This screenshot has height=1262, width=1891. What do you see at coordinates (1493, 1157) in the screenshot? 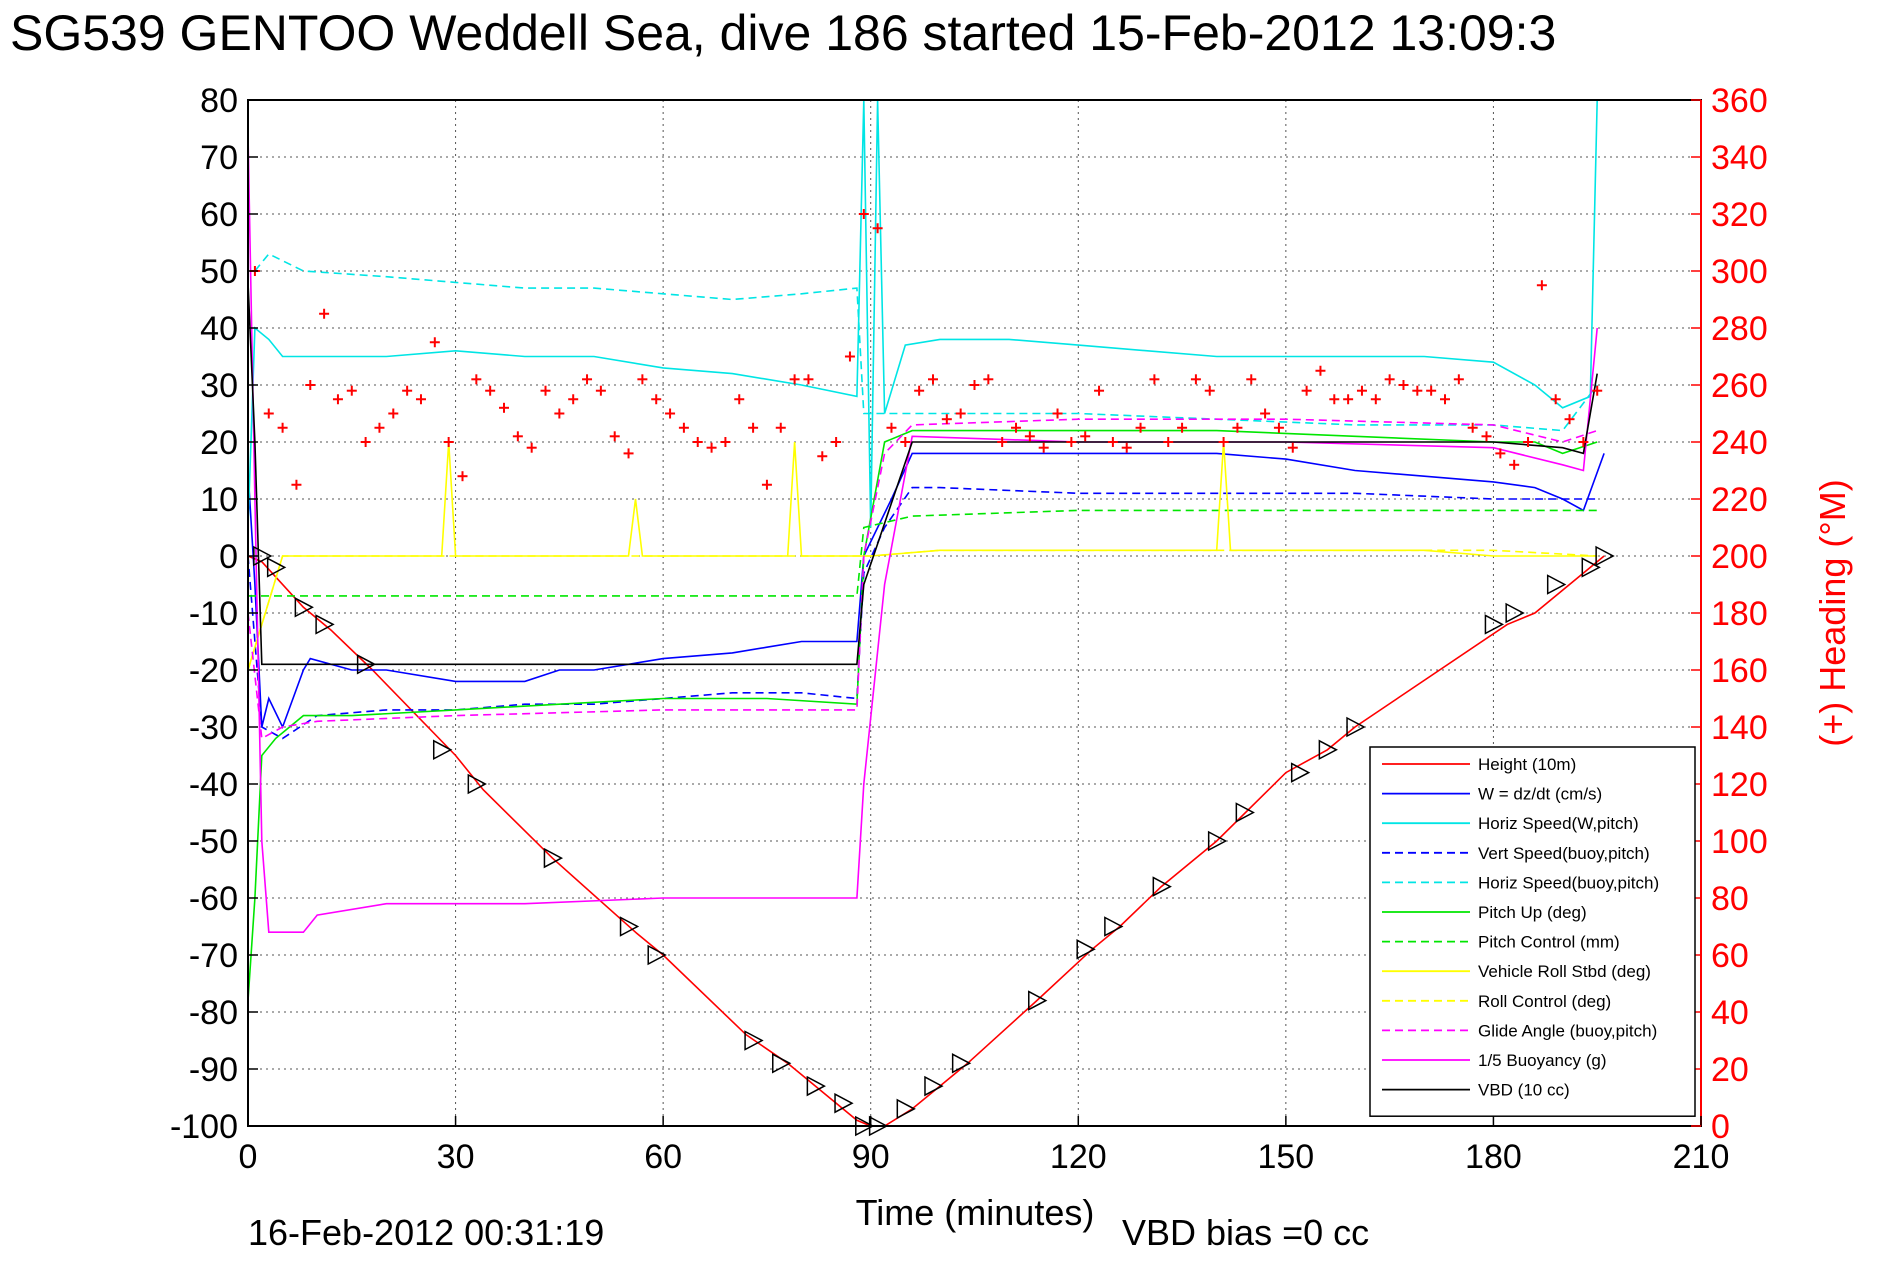
I see `x-tick-label: 180` at bounding box center [1493, 1157].